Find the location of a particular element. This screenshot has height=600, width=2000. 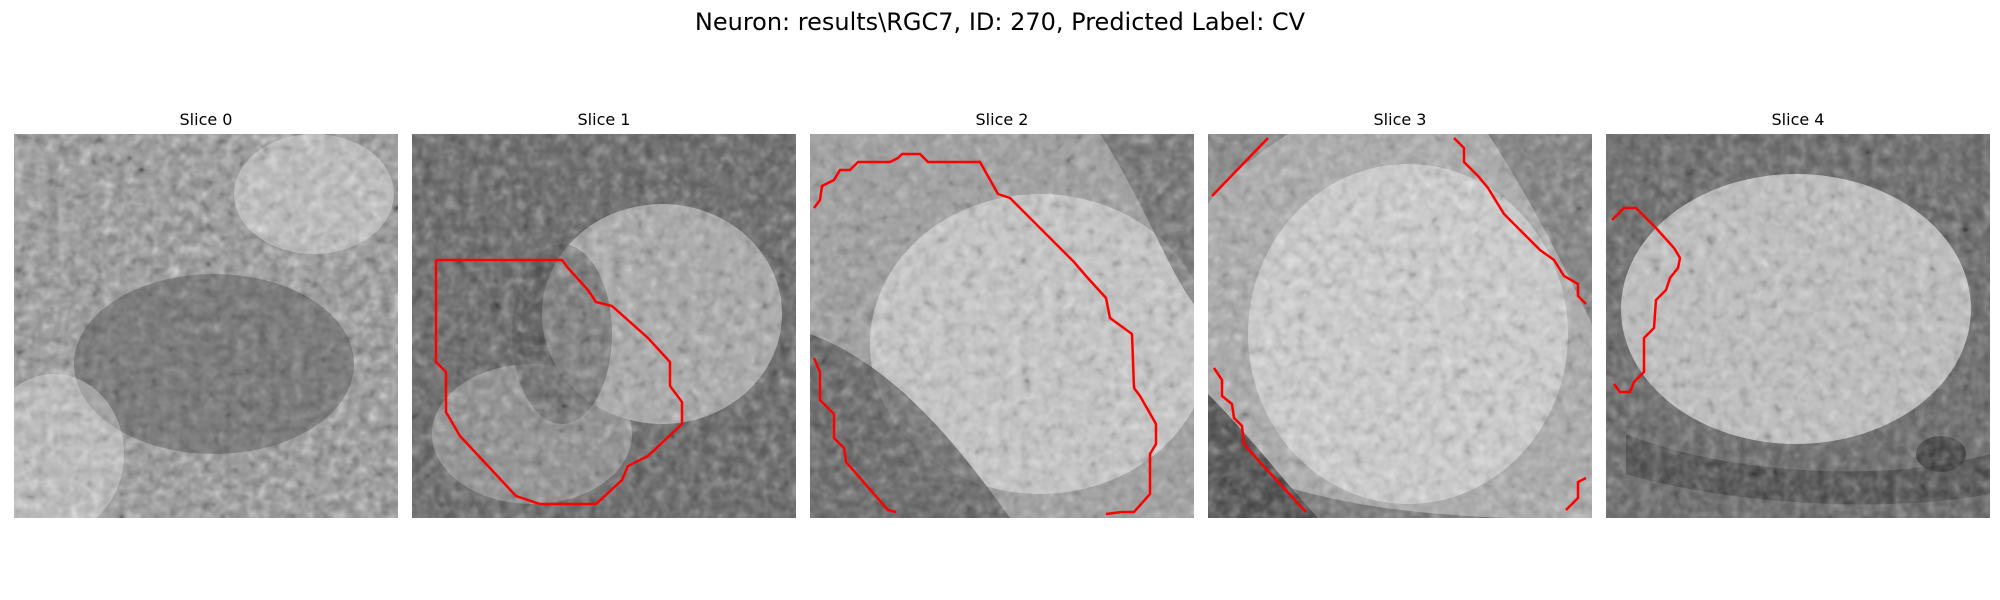

slice-1-image is located at coordinates (604, 326).